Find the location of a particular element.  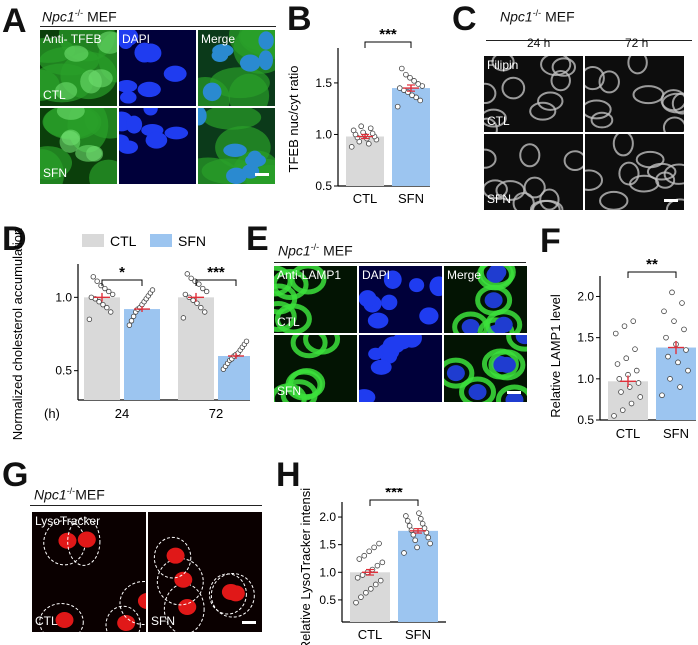

panel-c-rule is located at coordinates (589, 40).